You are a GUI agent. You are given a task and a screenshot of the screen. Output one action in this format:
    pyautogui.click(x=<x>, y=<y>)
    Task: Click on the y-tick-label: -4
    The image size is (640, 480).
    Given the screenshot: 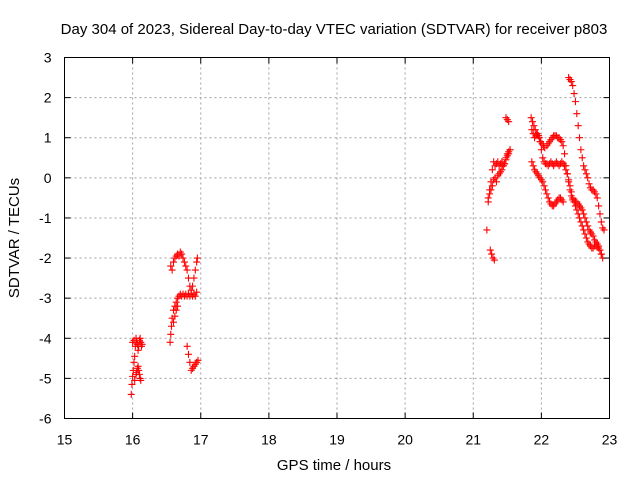 What is the action you would take?
    pyautogui.click(x=45, y=338)
    